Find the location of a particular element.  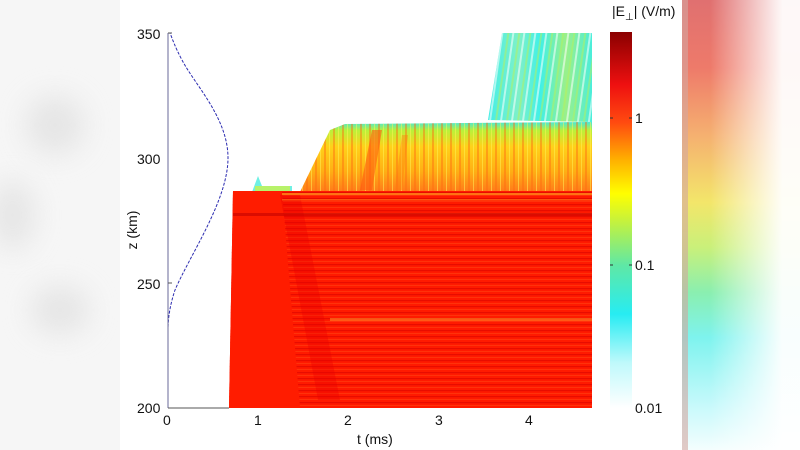

y-axis-title: z (km) is located at coordinates (132, 230).